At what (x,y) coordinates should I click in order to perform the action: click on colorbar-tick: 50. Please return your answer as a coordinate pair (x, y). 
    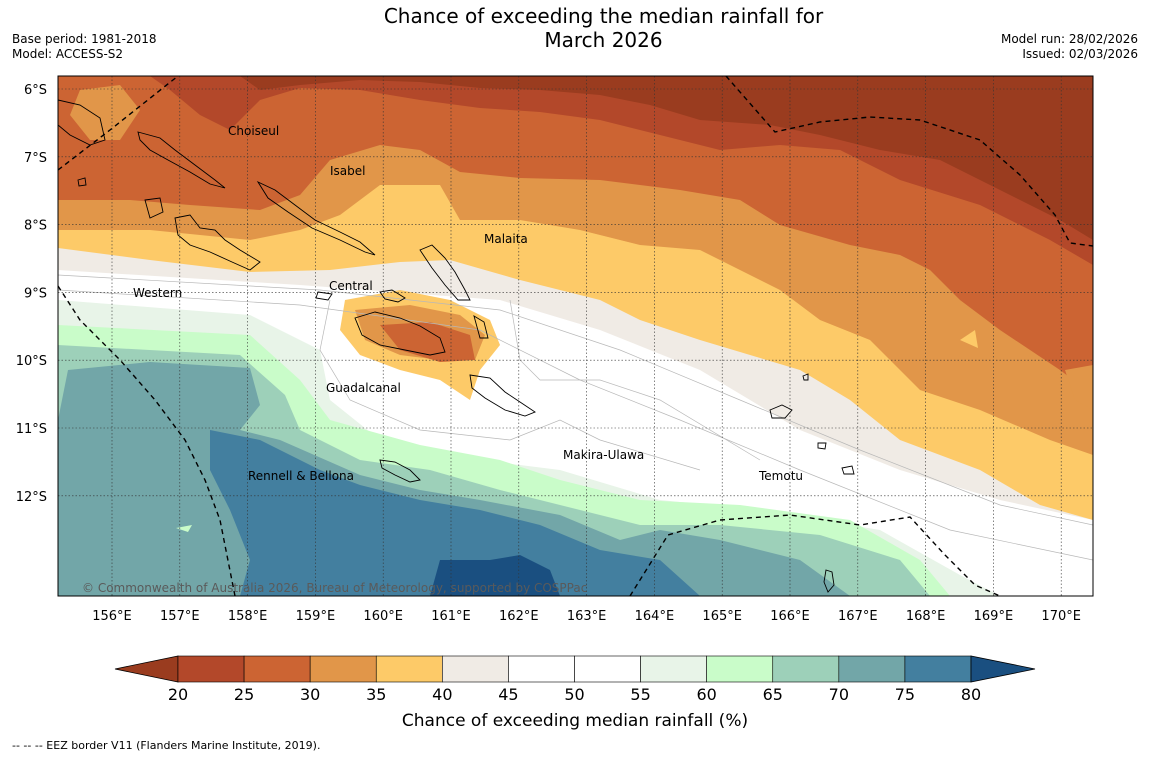
    Looking at the image, I should click on (574, 694).